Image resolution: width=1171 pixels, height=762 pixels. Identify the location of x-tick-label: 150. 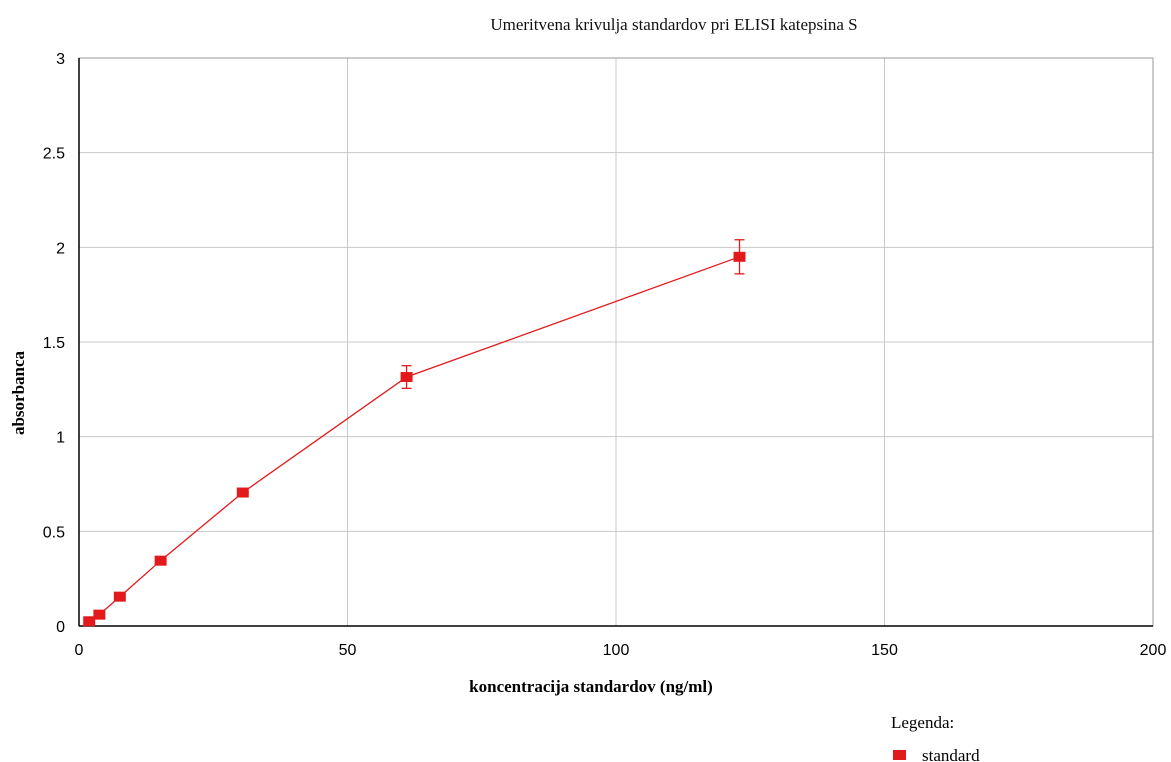
(884, 650).